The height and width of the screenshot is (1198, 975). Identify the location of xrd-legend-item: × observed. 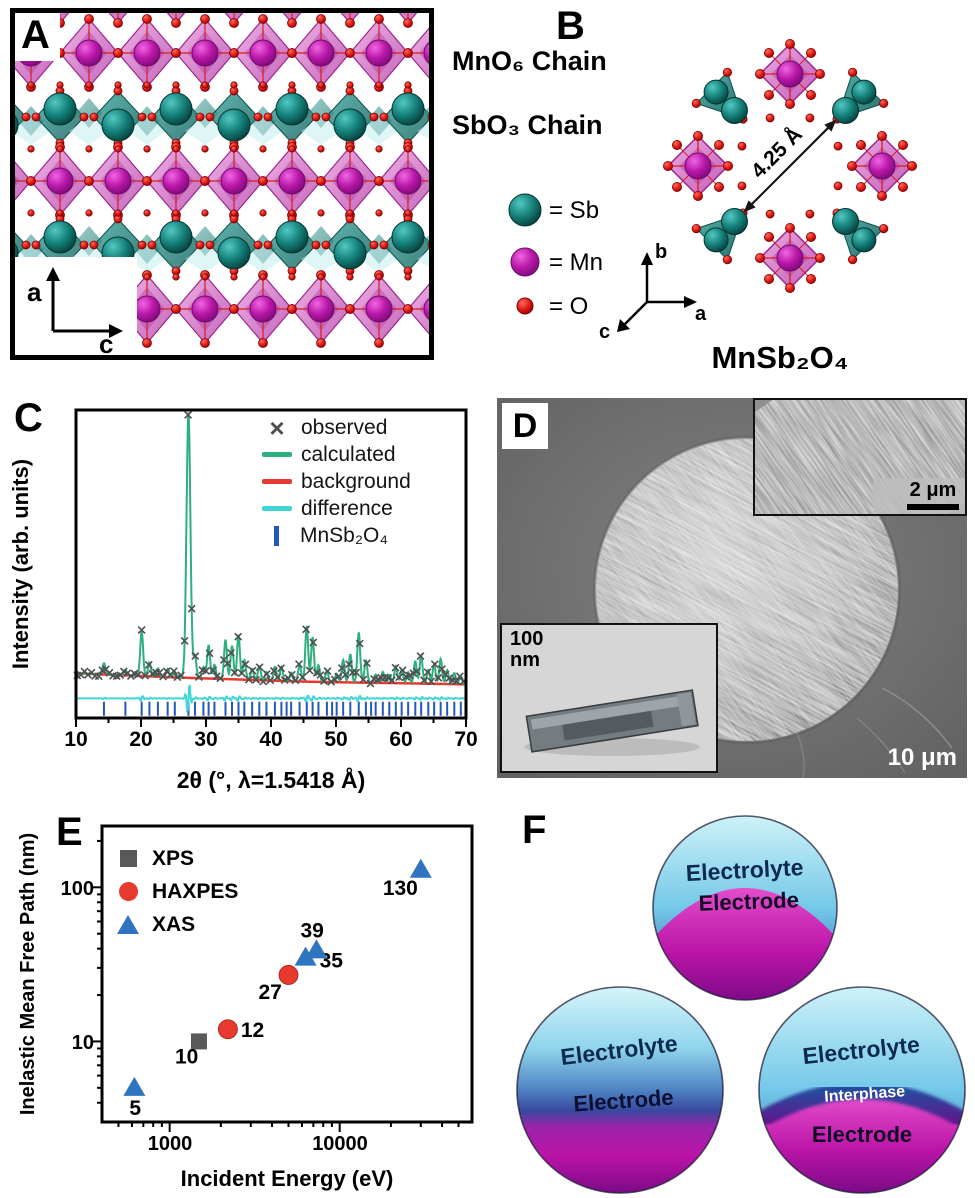
(336, 427).